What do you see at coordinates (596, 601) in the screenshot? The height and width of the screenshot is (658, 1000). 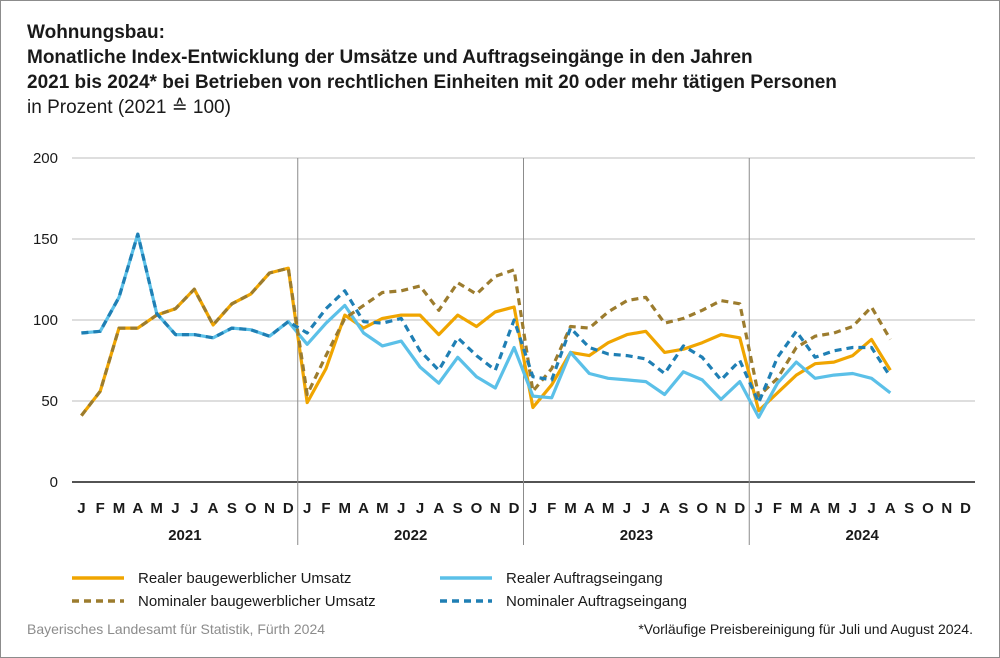 I see `legend-label: Nominaler Auftragseingang` at bounding box center [596, 601].